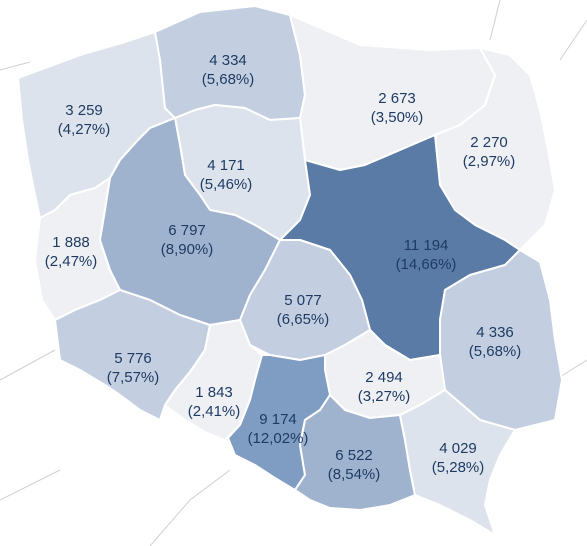 Image resolution: width=587 pixels, height=546 pixels. Describe the element at coordinates (133, 358) in the screenshot. I see `region-value: 5 776` at that location.